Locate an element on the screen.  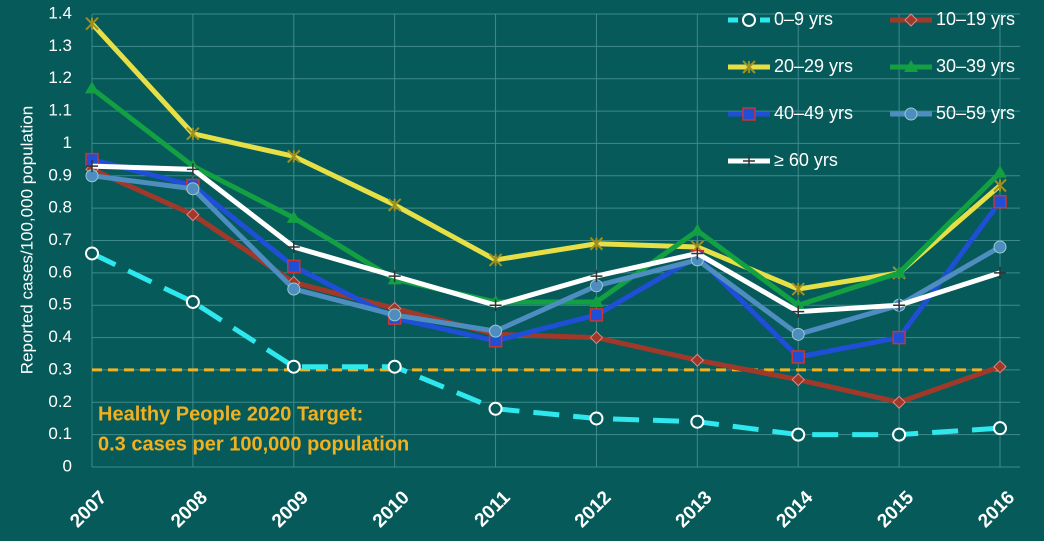
y-tick-label: 0.8 is located at coordinates (60, 207).